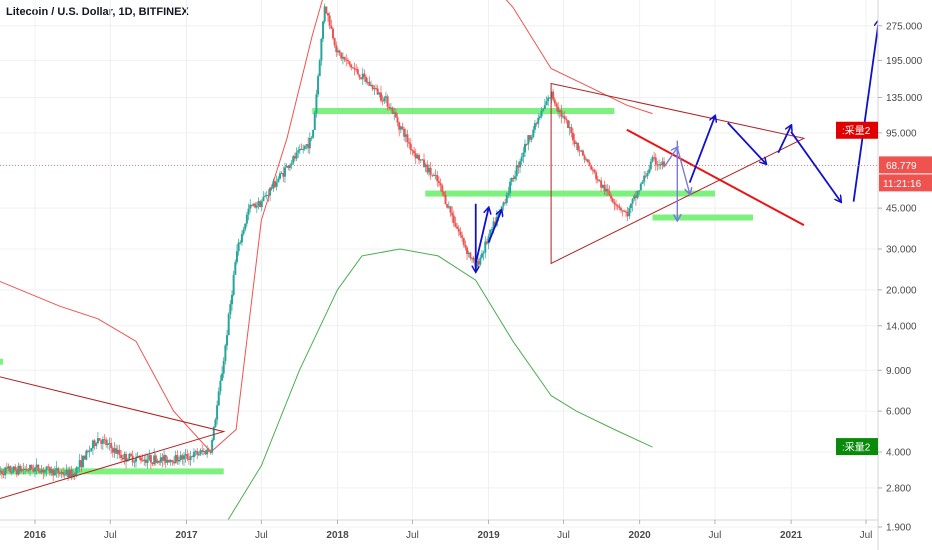 Image resolution: width=932 pixels, height=550 pixels. Describe the element at coordinates (857, 447) in the screenshot. I see `indicator-badge` at that location.